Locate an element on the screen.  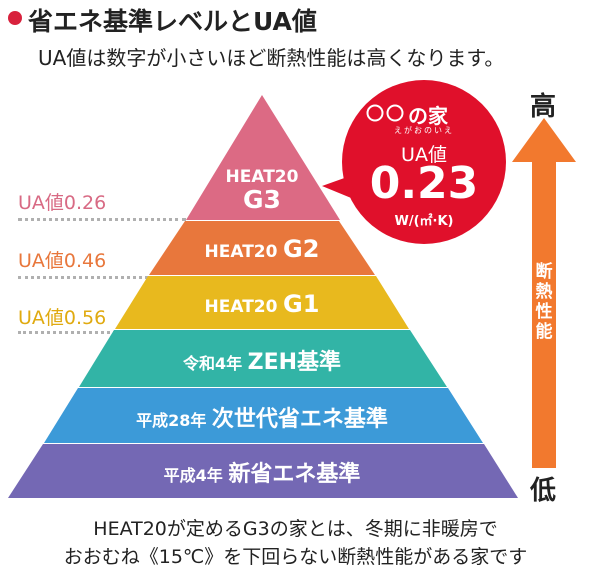
brand-name-reading: えがおのいえ is located at coordinates (424, 130).